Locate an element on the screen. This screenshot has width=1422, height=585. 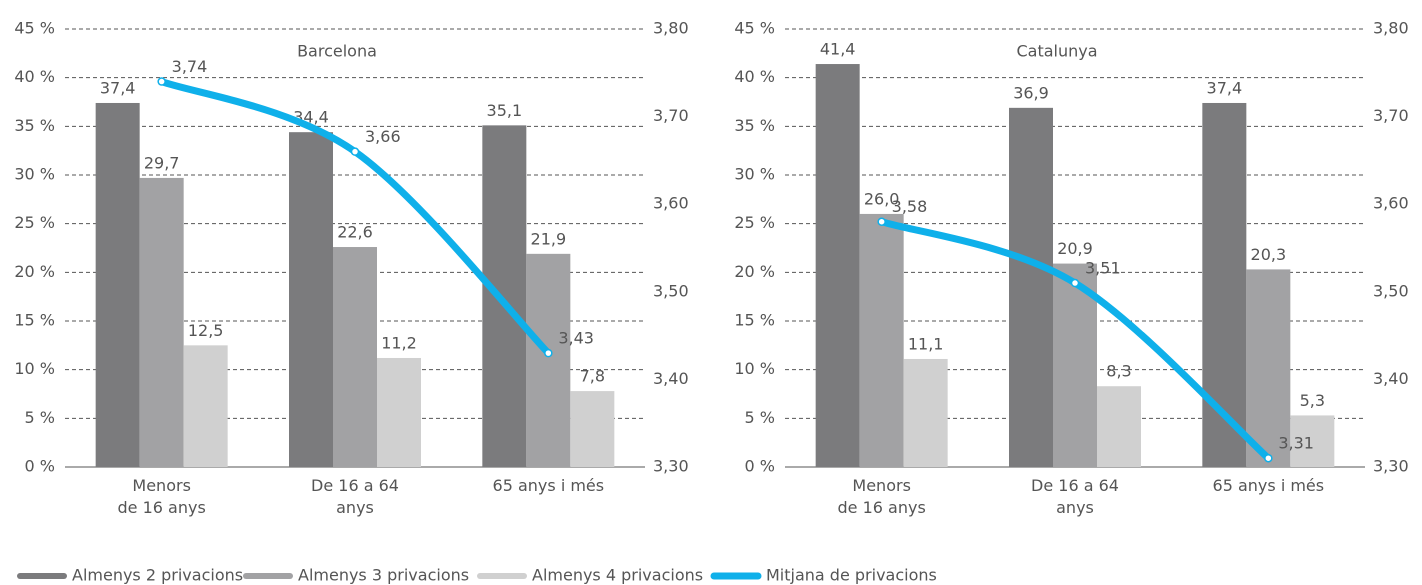
bar-value-label: 7,8 is located at coordinates (592, 376).